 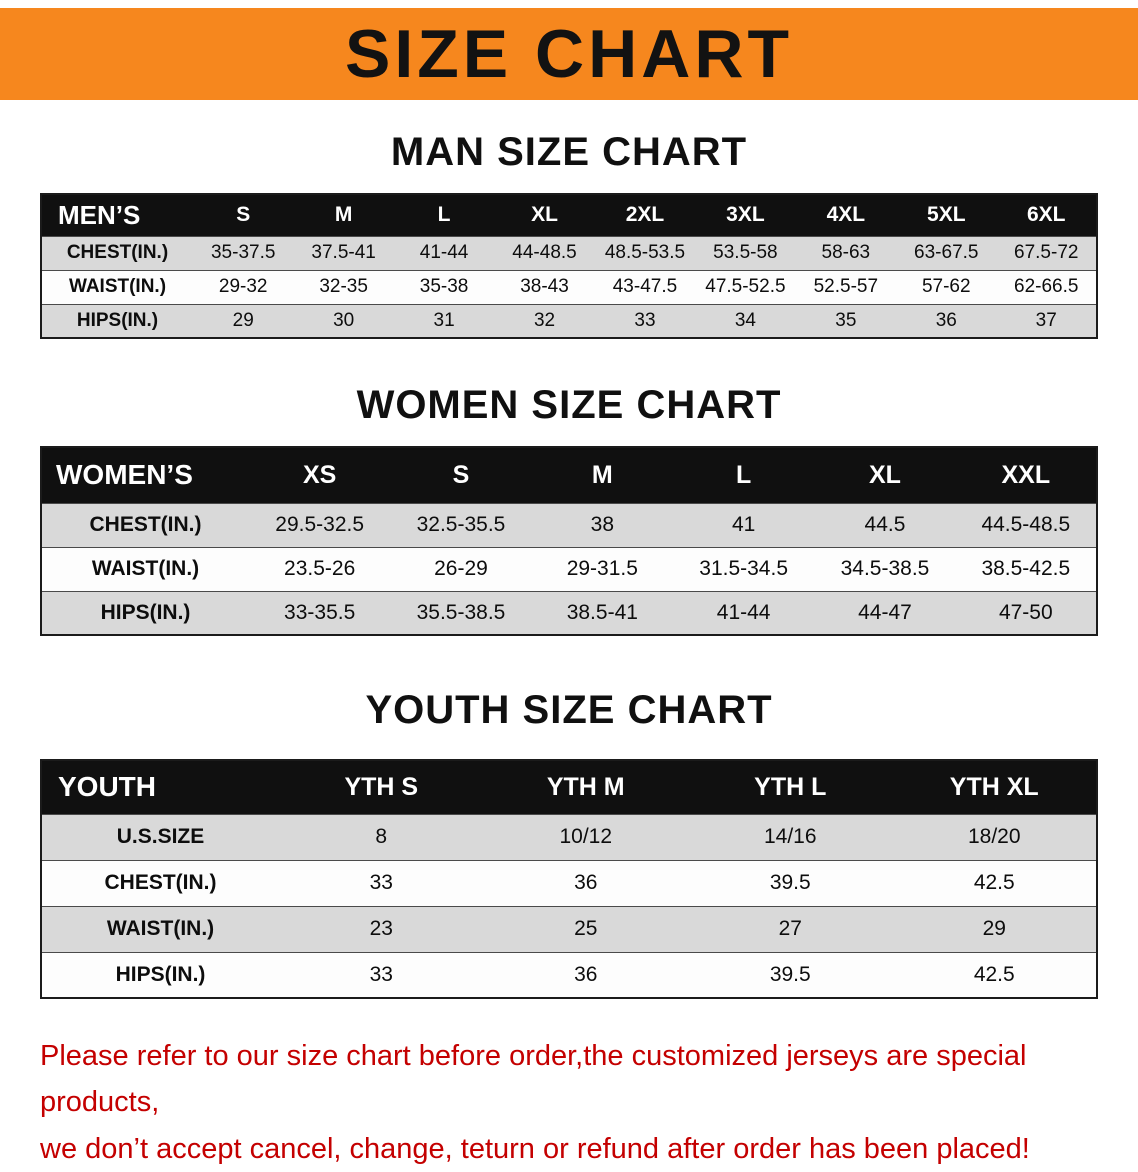 What do you see at coordinates (243, 253) in the screenshot?
I see `measurement-value-cell: 35-37.5` at bounding box center [243, 253].